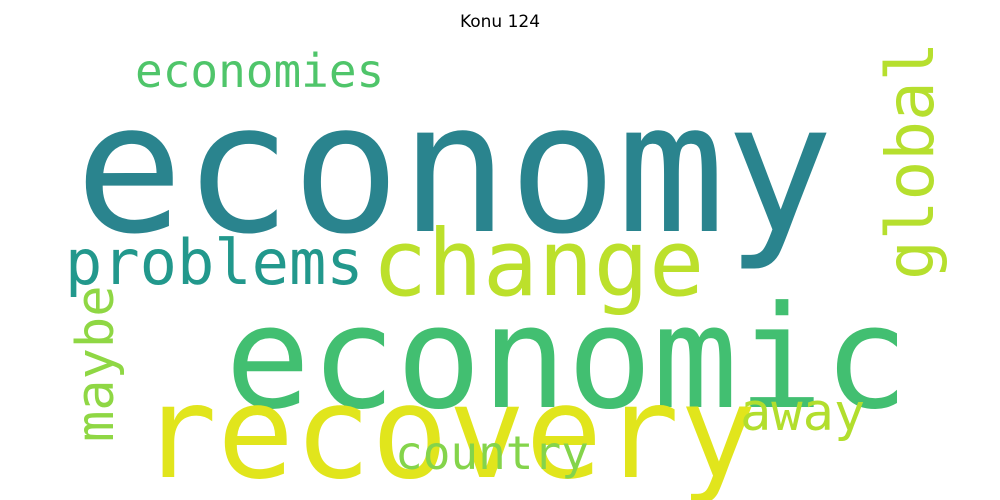  I want to click on word-change: change, so click(538, 263).